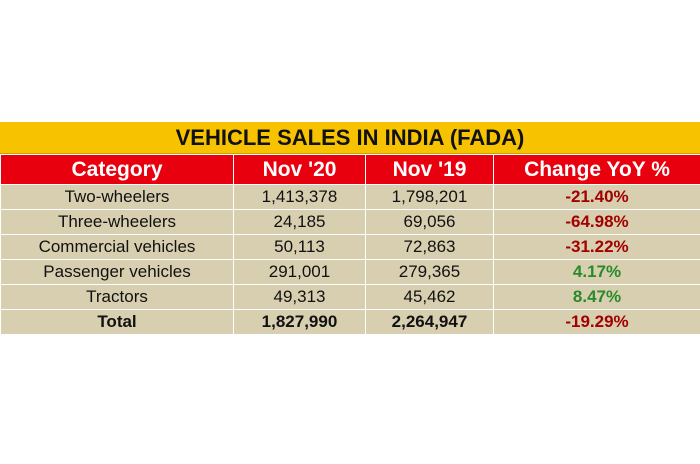 The image size is (700, 464). I want to click on category-cell: Total, so click(117, 322).